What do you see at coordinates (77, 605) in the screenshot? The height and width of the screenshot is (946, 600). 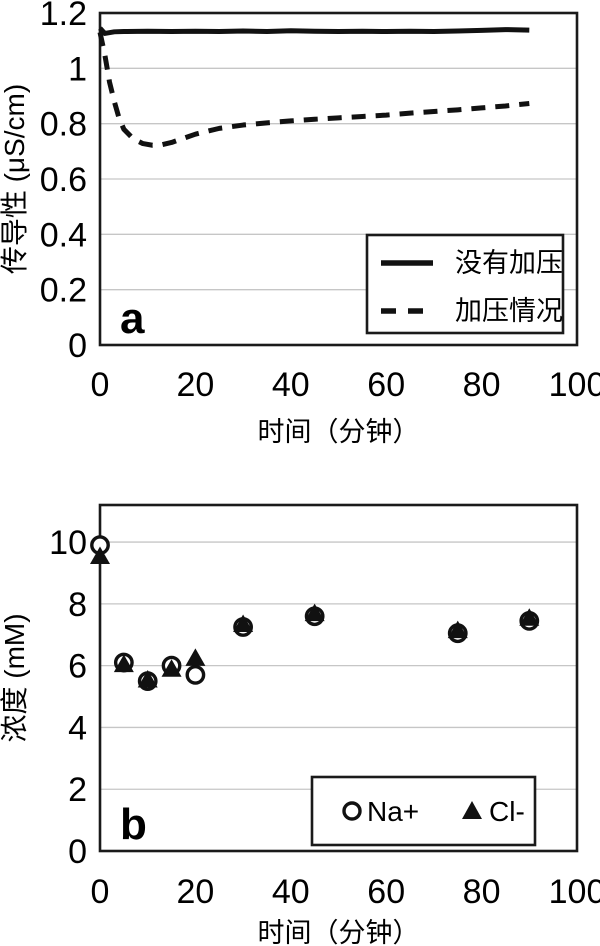 I see `y-tick-label: 8` at bounding box center [77, 605].